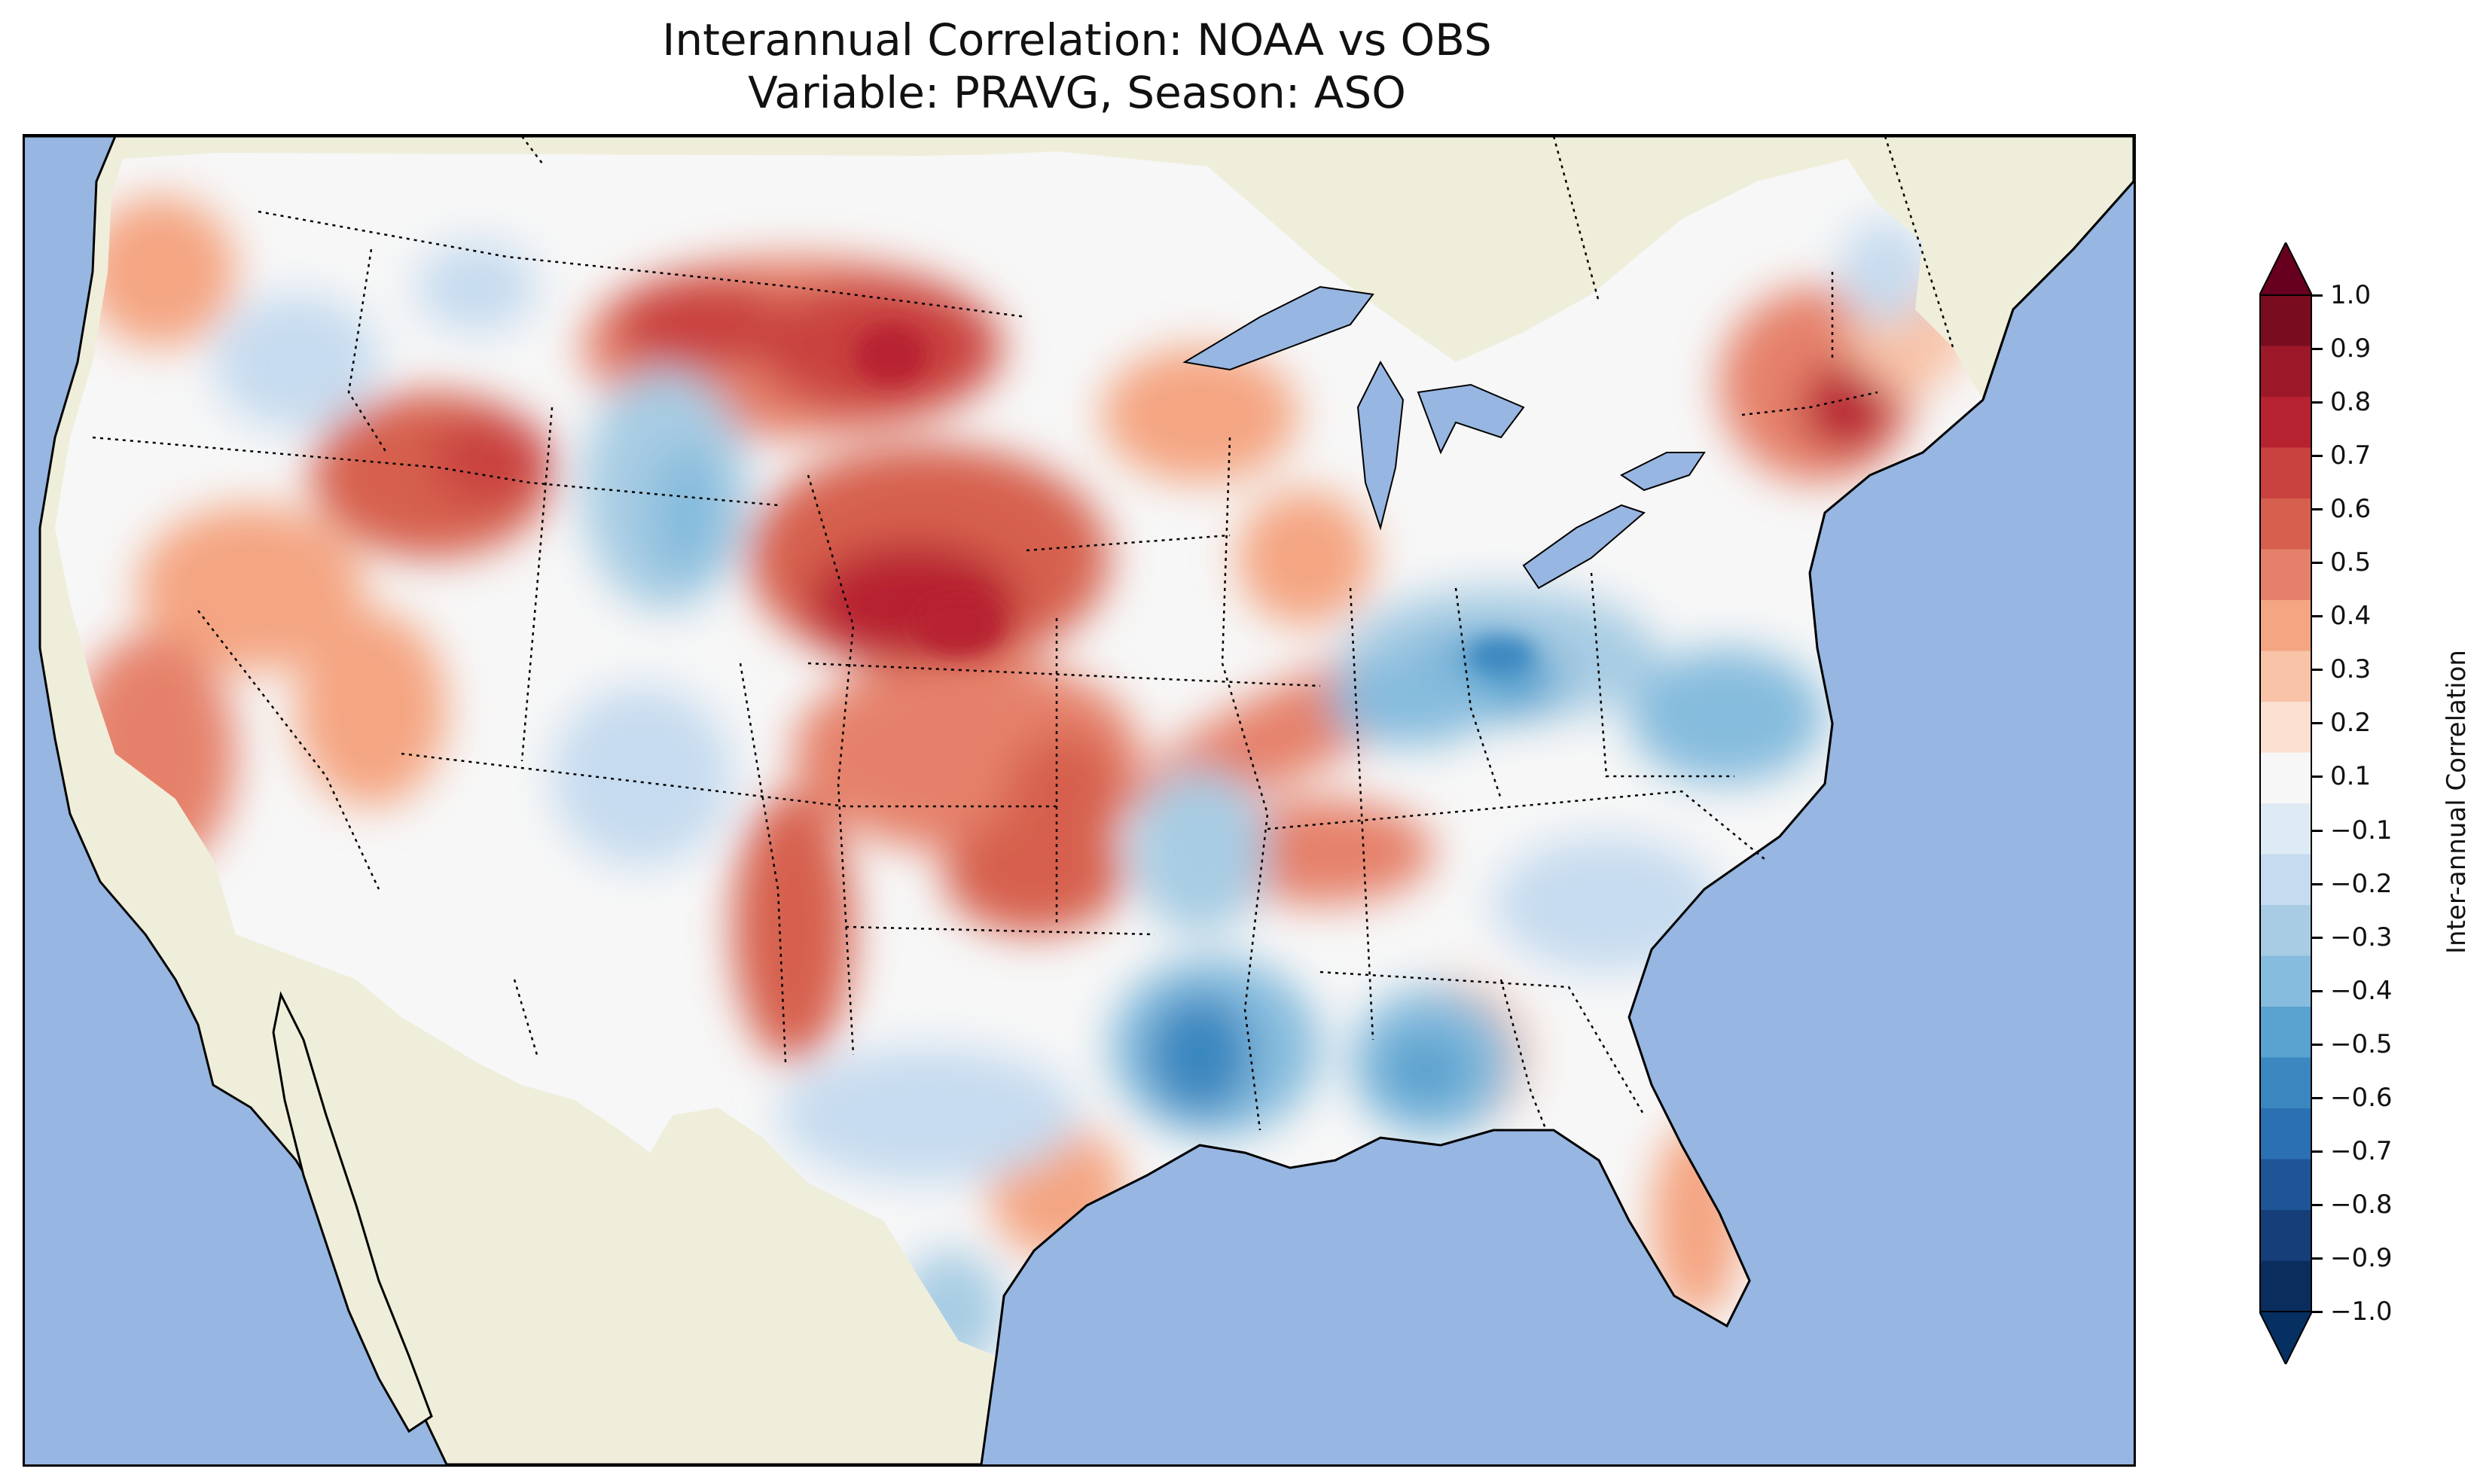 The image size is (2474, 1484). What do you see at coordinates (2362, 937) in the screenshot?
I see `colorbar-tick-label: −0.3` at bounding box center [2362, 937].